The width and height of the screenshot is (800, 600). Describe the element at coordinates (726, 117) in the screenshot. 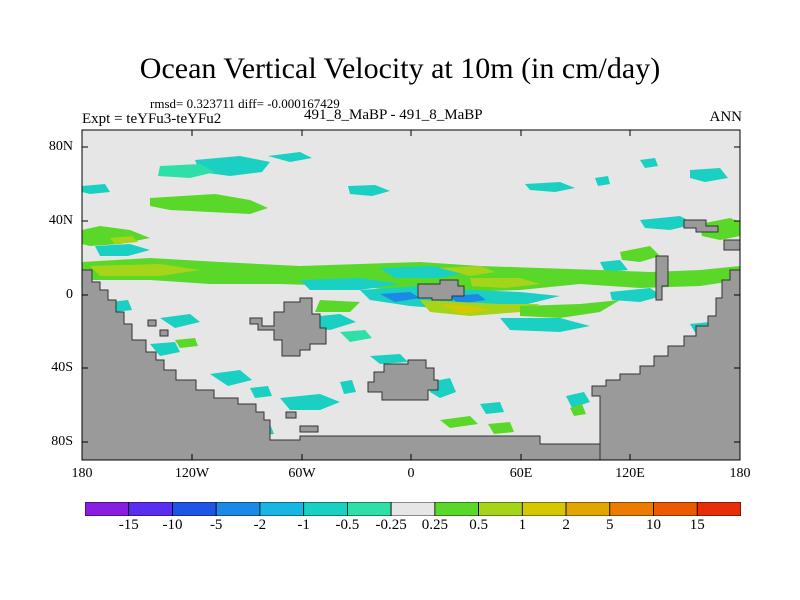

I see `season-label: ANN` at that location.